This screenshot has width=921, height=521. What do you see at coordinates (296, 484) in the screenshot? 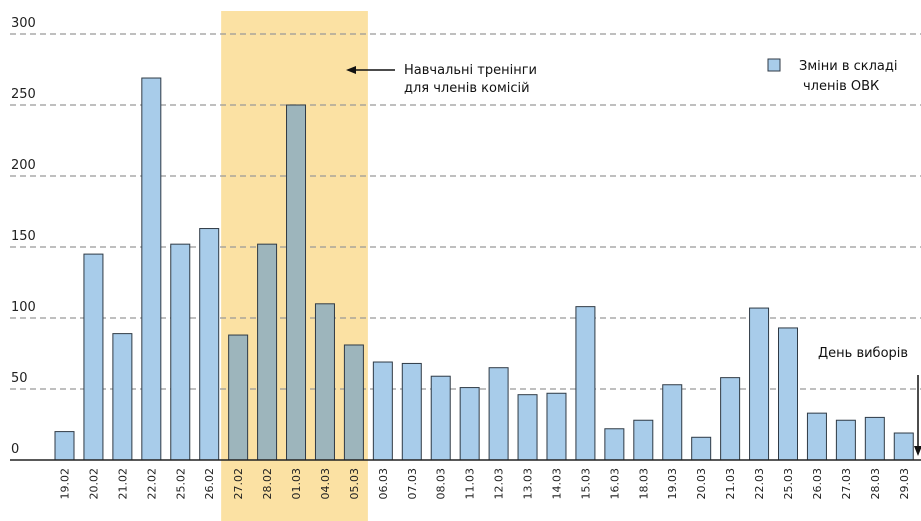
I see `x-tick-label: 01.03` at bounding box center [296, 484].